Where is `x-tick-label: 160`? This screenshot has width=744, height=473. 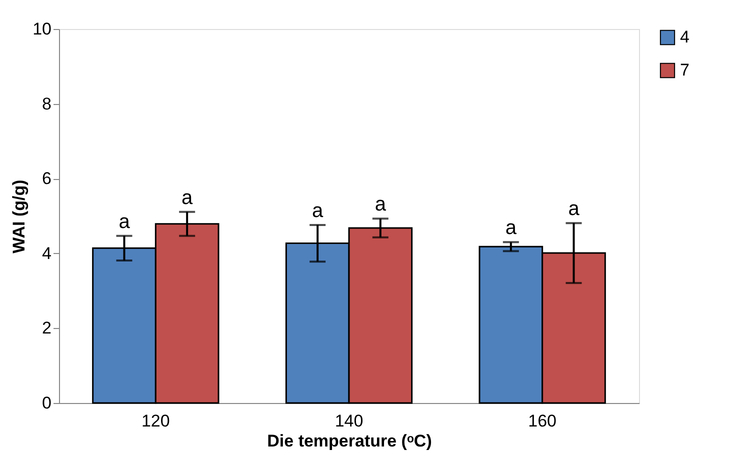 x-tick-label: 160 is located at coordinates (542, 421).